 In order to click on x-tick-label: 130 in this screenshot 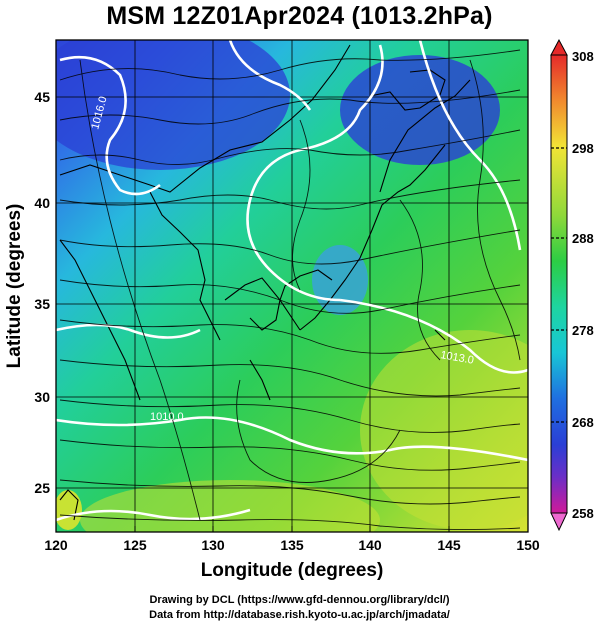, I will do `click(213, 545)`.